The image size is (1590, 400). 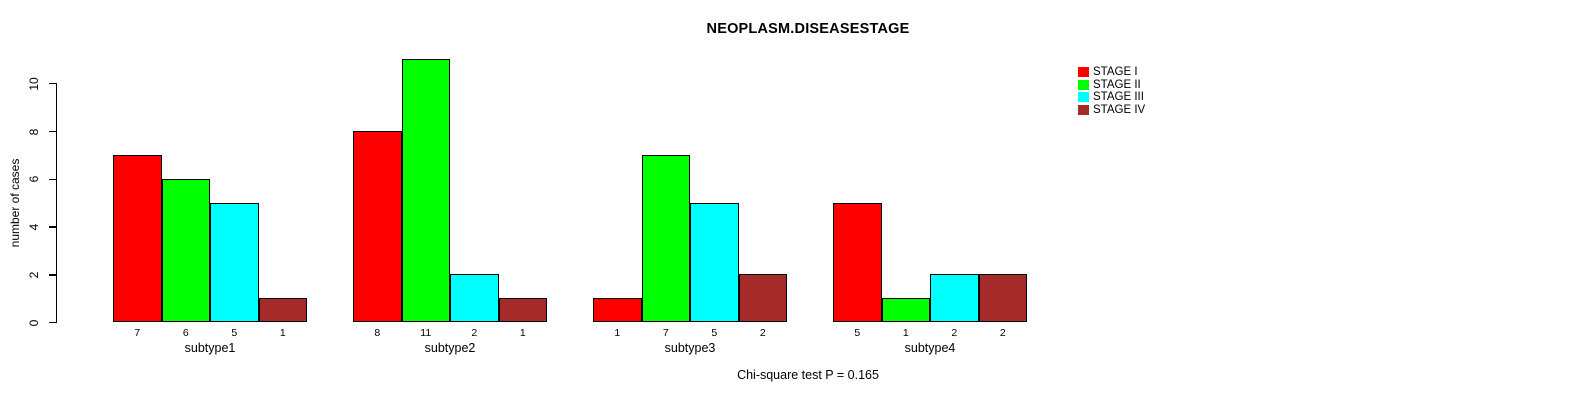 What do you see at coordinates (34, 275) in the screenshot?
I see `y-tick-label: 2` at bounding box center [34, 275].